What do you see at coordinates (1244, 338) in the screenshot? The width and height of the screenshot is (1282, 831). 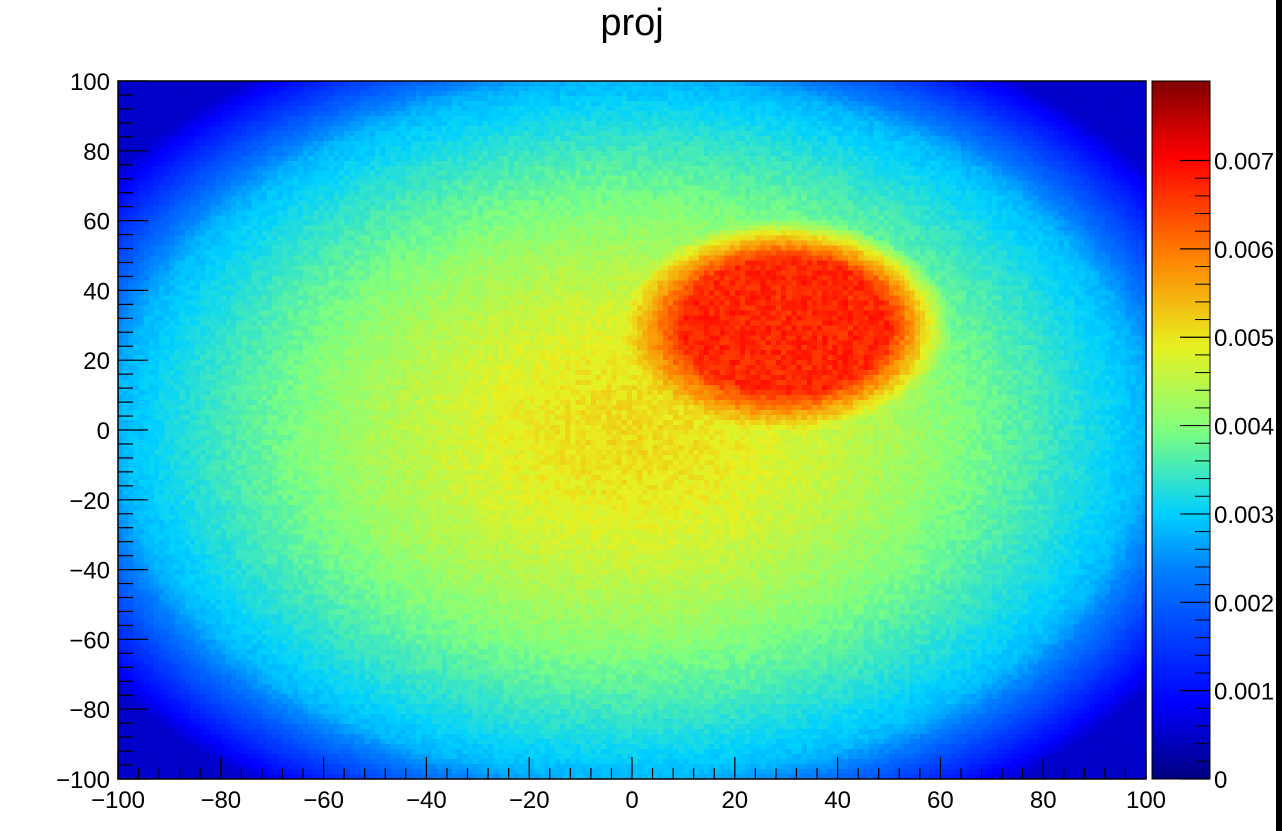 I see `colorbar-tick-label: 0.005` at bounding box center [1244, 338].